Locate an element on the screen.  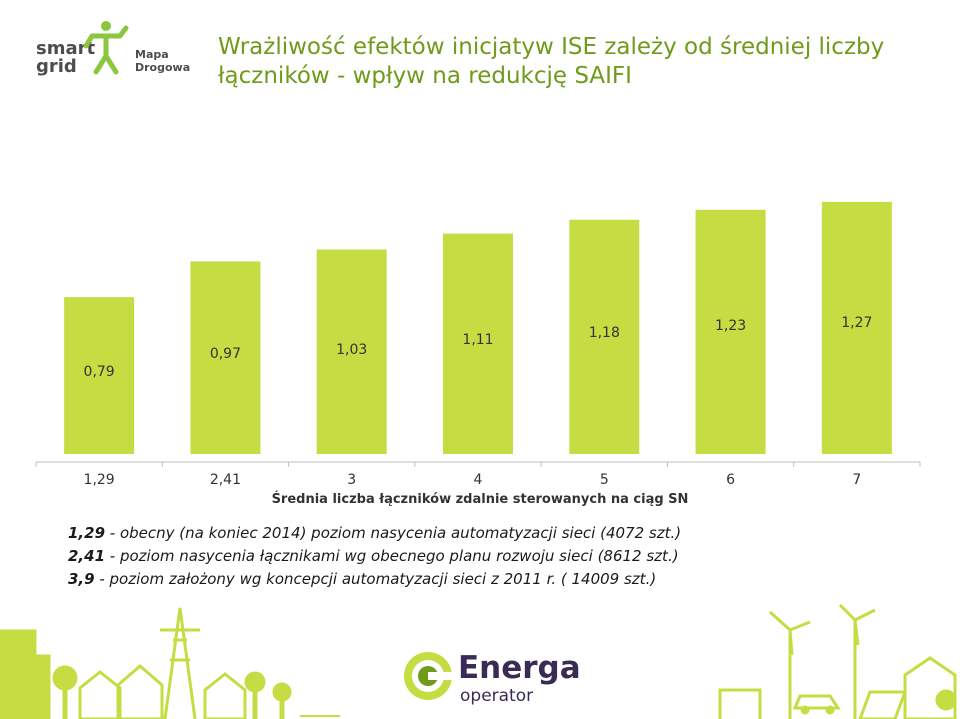
x-tick-label: 6 is located at coordinates (730, 480).